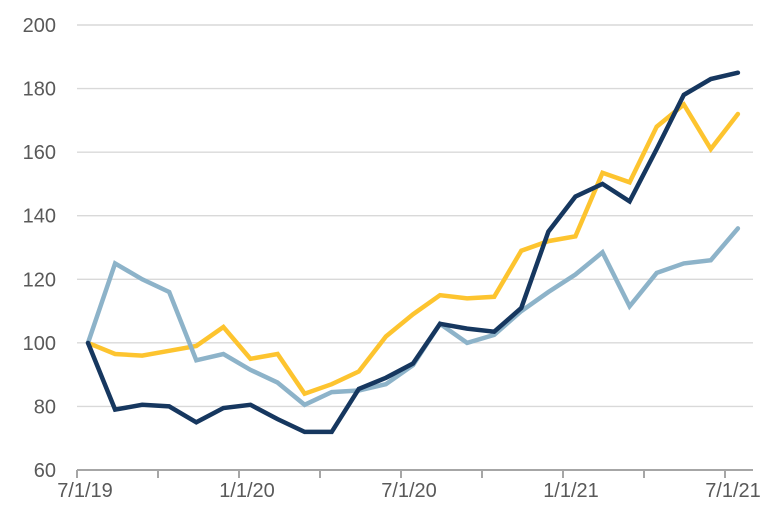 The image size is (778, 518). Describe the element at coordinates (39, 344) in the screenshot. I see `y-axis-label-100: 100` at that location.